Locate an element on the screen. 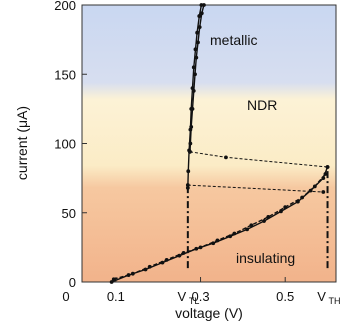  x-axis-ticks: 0.1 0.3 0.5 is located at coordinates (200, 290).